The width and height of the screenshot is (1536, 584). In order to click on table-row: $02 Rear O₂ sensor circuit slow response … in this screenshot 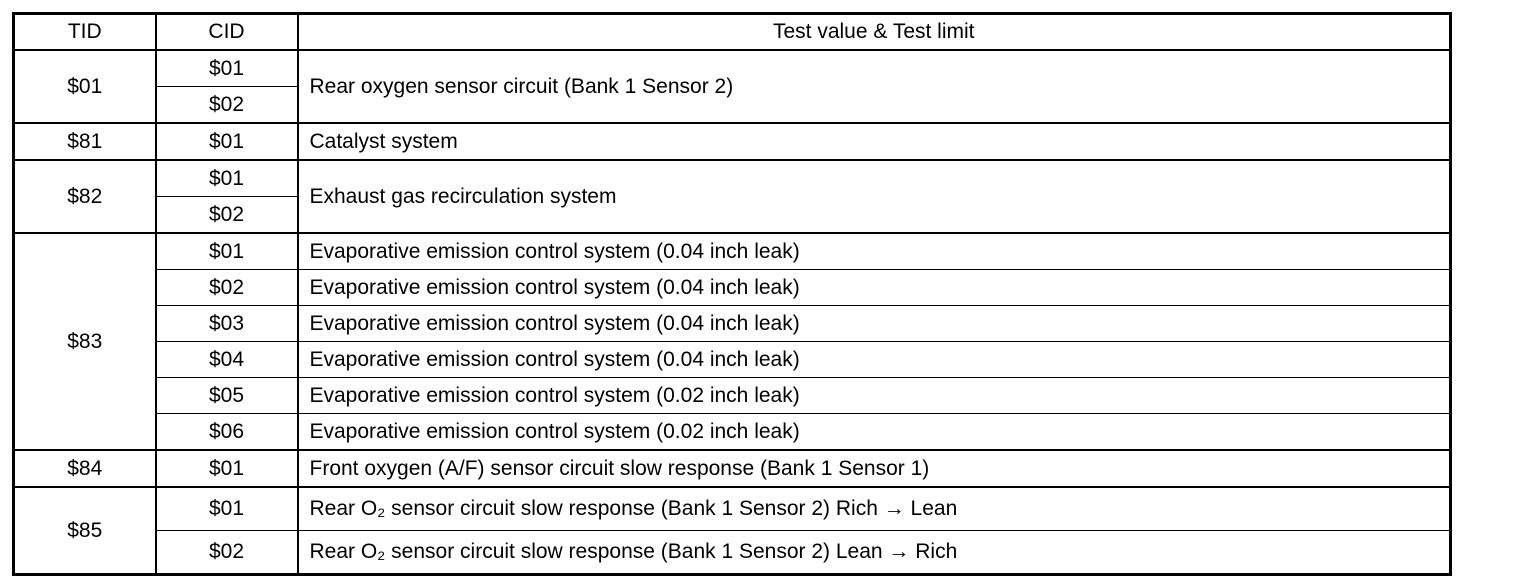, I will do `click(732, 552)`.